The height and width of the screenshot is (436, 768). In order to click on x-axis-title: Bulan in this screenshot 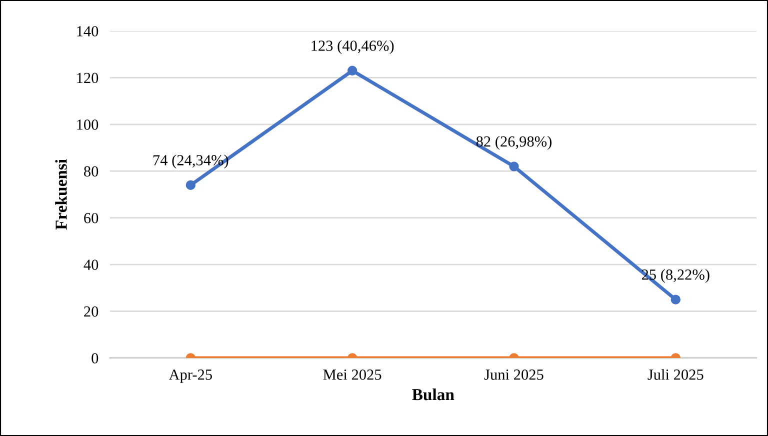, I will do `click(433, 394)`.